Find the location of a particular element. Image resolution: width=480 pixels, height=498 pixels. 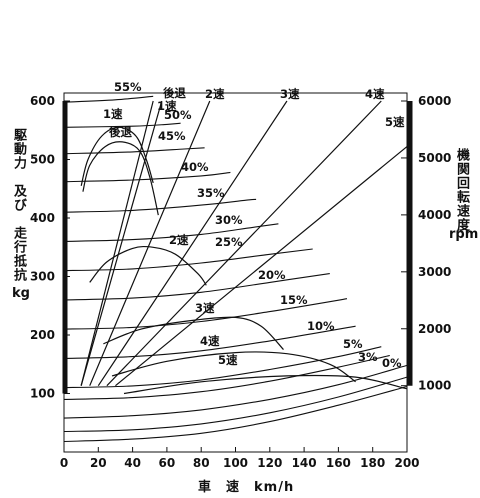

resistance-curve-label: 25% is located at coordinates (229, 242).